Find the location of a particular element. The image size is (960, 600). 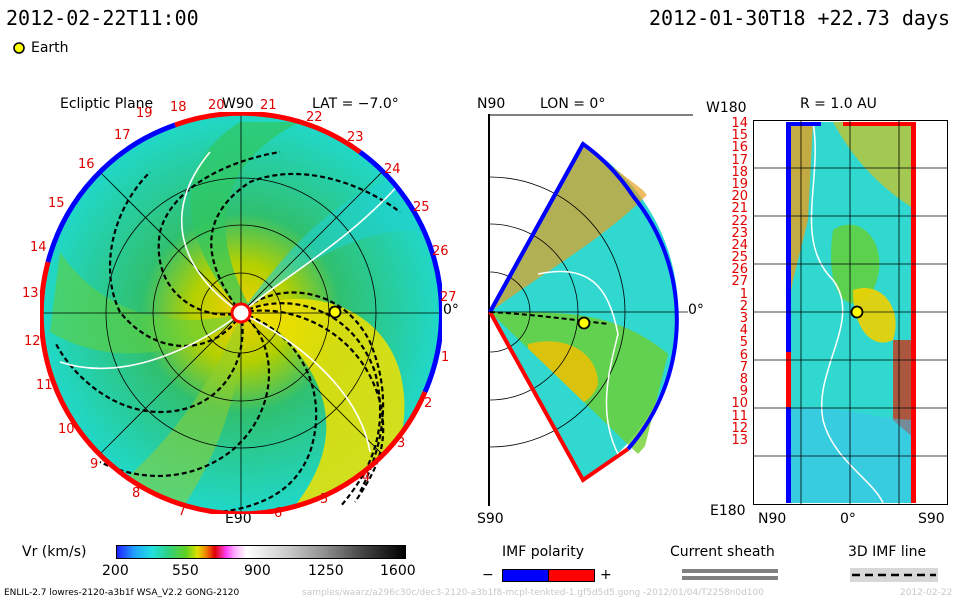

left-datetime: 2012-02-22T11:00 is located at coordinates (102, 18).